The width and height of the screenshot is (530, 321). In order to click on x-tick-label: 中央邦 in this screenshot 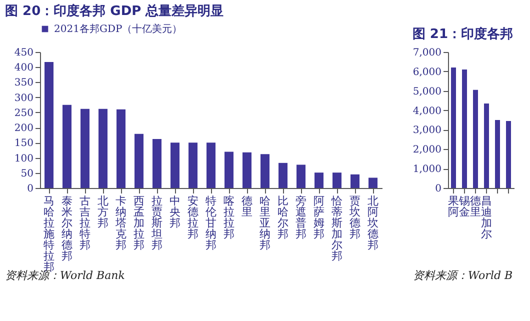, I will do `click(175, 212)`.